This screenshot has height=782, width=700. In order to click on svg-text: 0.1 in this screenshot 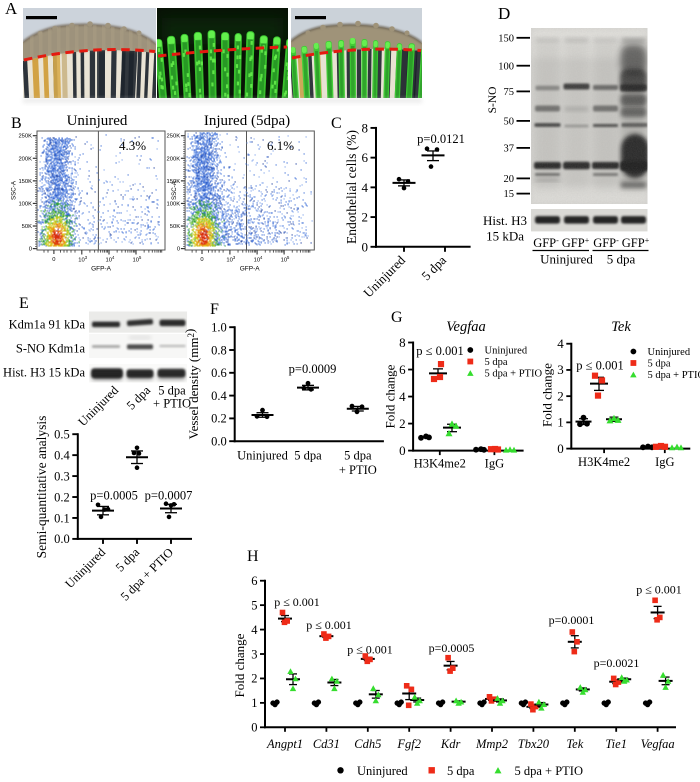, I will do `click(62, 518)`.